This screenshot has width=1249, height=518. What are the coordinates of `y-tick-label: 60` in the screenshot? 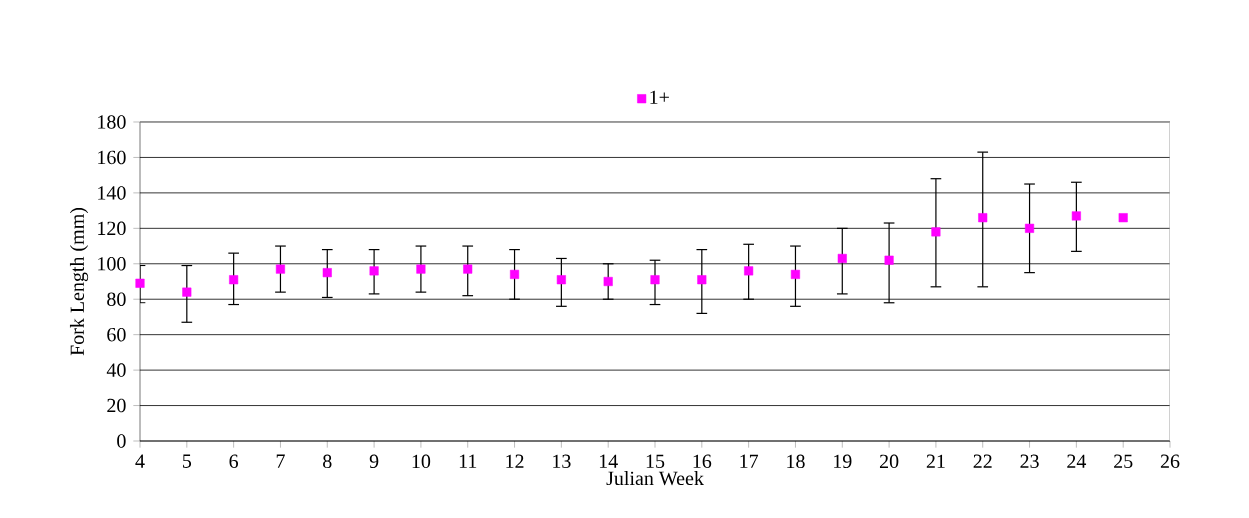 It's located at (116, 334).